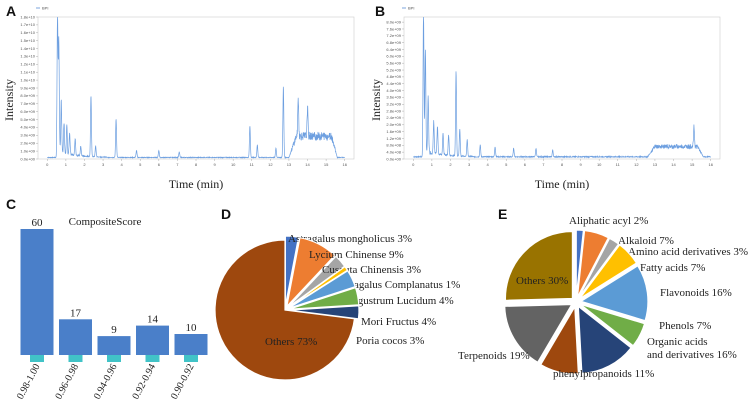  Describe the element at coordinates (401, 301) in the screenshot. I see `pie-slice-label: Ligustrum Lucidum 4%` at that location.